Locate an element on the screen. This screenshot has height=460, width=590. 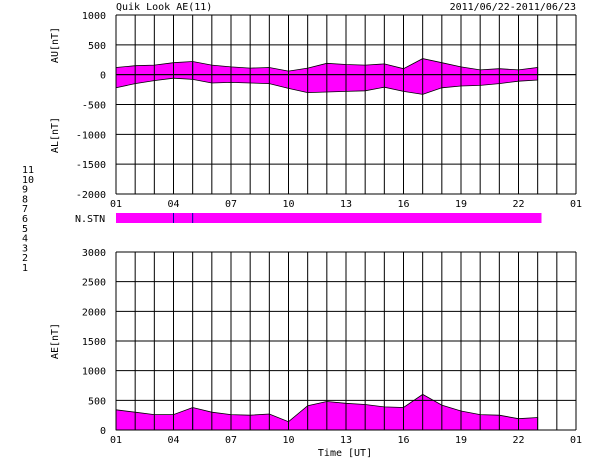
legend-number: 3 is located at coordinates (25, 248).